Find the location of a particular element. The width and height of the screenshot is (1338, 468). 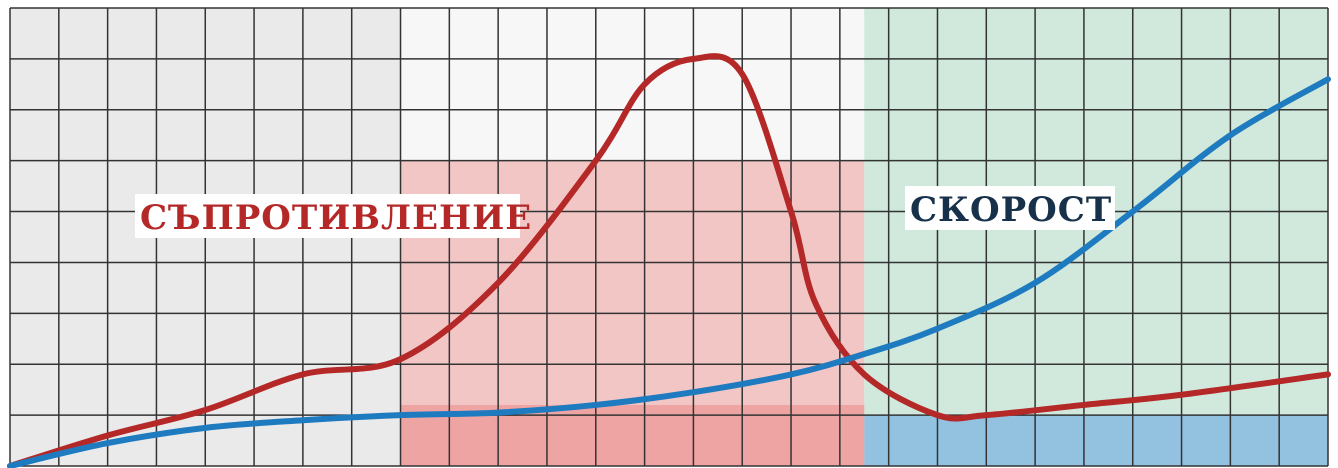

speed-label-box: СКОРОСТ is located at coordinates (1010, 208).